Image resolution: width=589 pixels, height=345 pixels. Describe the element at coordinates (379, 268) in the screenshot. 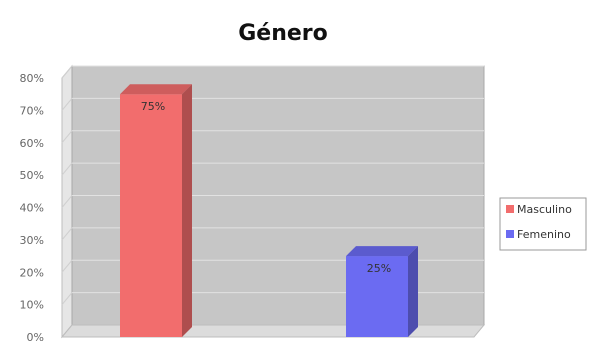

I see `data-label: 25%` at that location.